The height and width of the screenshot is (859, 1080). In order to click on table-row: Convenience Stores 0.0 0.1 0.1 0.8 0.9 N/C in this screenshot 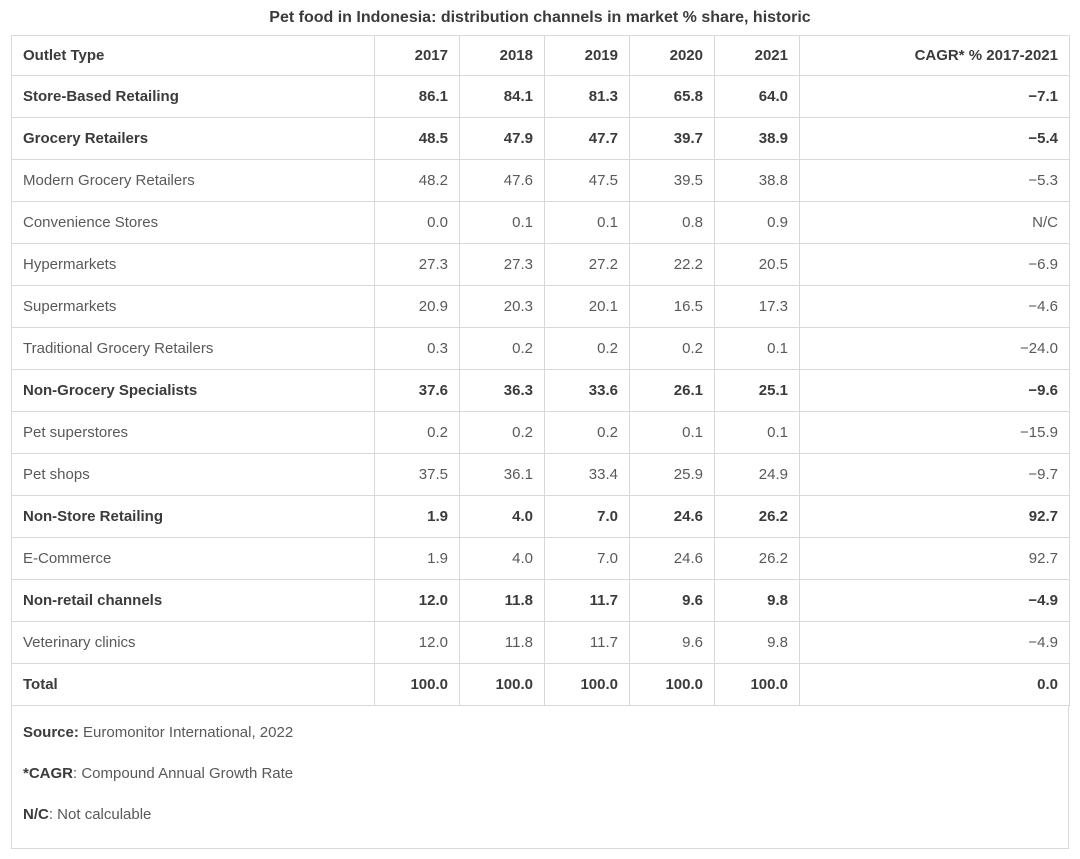, I will do `click(540, 222)`.